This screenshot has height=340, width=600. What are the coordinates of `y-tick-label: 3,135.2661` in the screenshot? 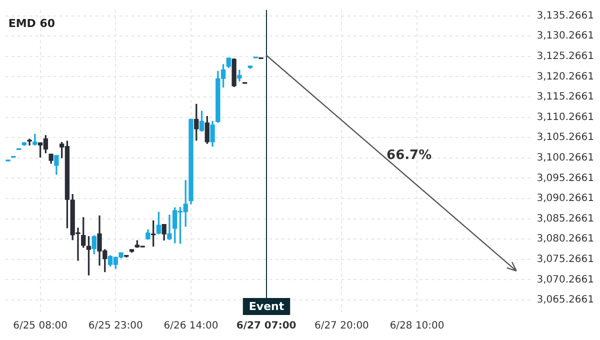 It's located at (565, 16).